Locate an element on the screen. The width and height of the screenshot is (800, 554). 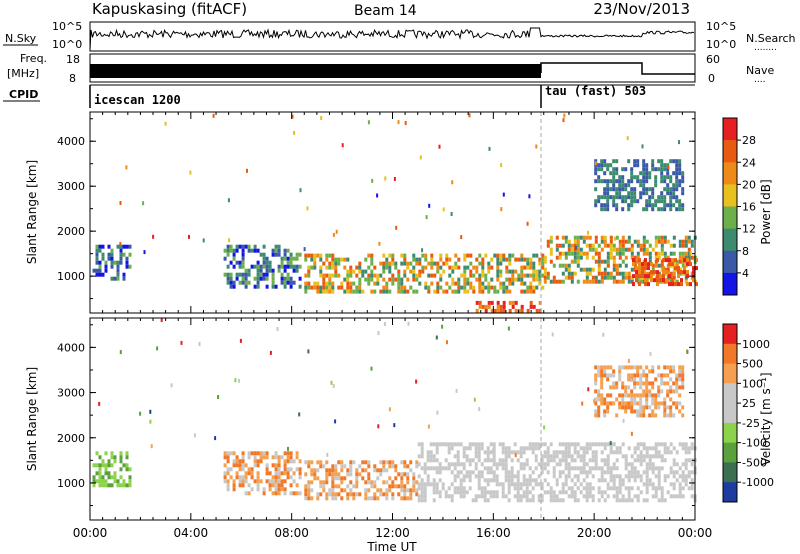
colorbar-swatch is located at coordinates (730, 373).